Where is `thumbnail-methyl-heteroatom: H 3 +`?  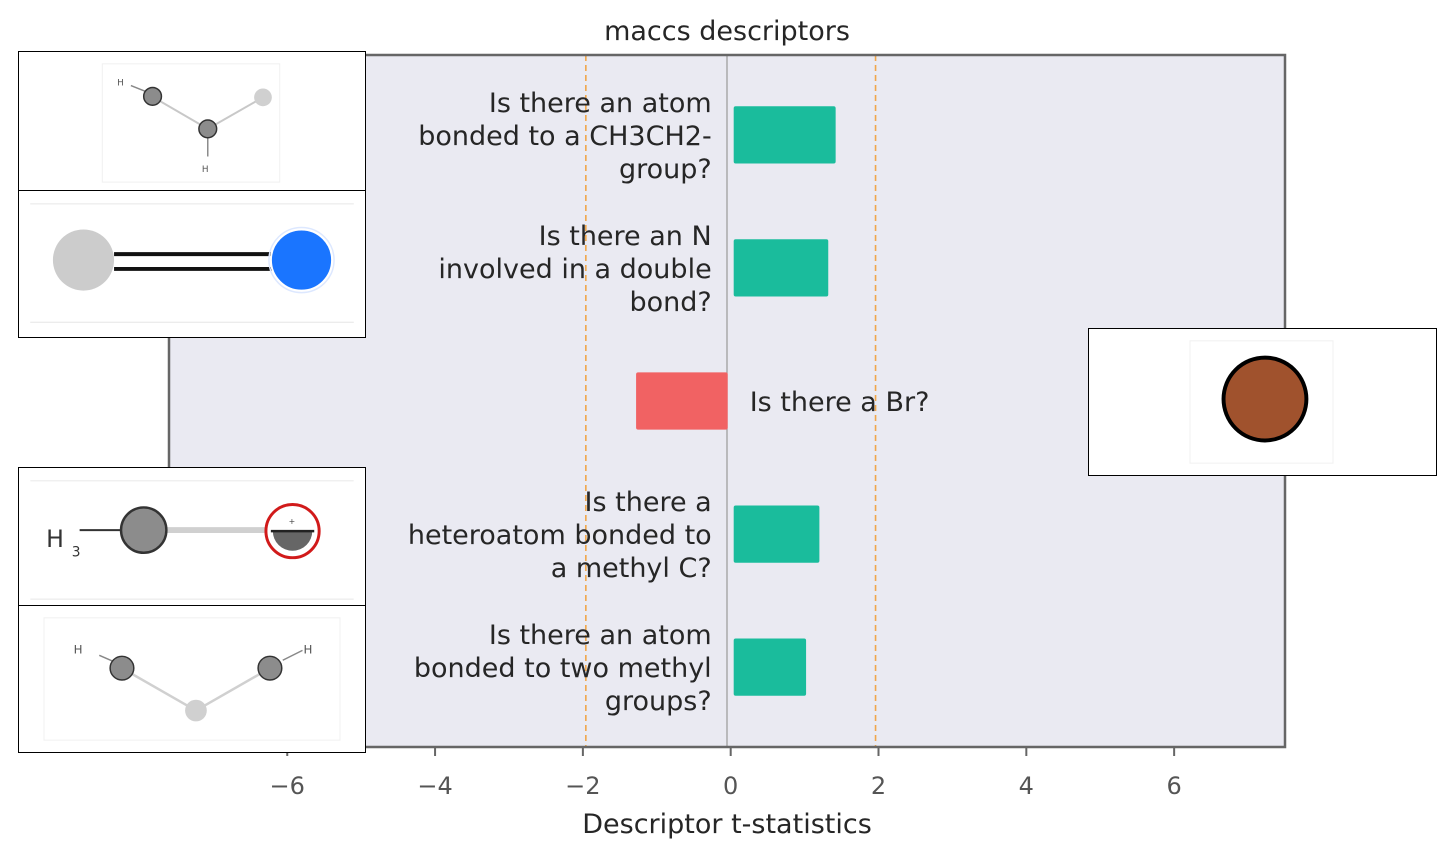
thumbnail-methyl-heteroatom: H 3 + is located at coordinates (192, 537).